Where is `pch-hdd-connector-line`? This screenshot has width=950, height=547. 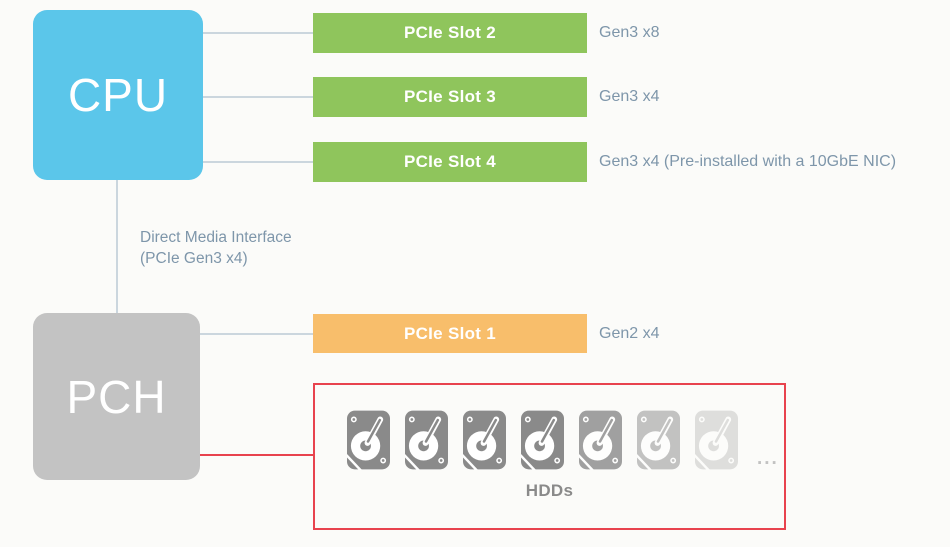
pch-hdd-connector-line is located at coordinates (256, 455).